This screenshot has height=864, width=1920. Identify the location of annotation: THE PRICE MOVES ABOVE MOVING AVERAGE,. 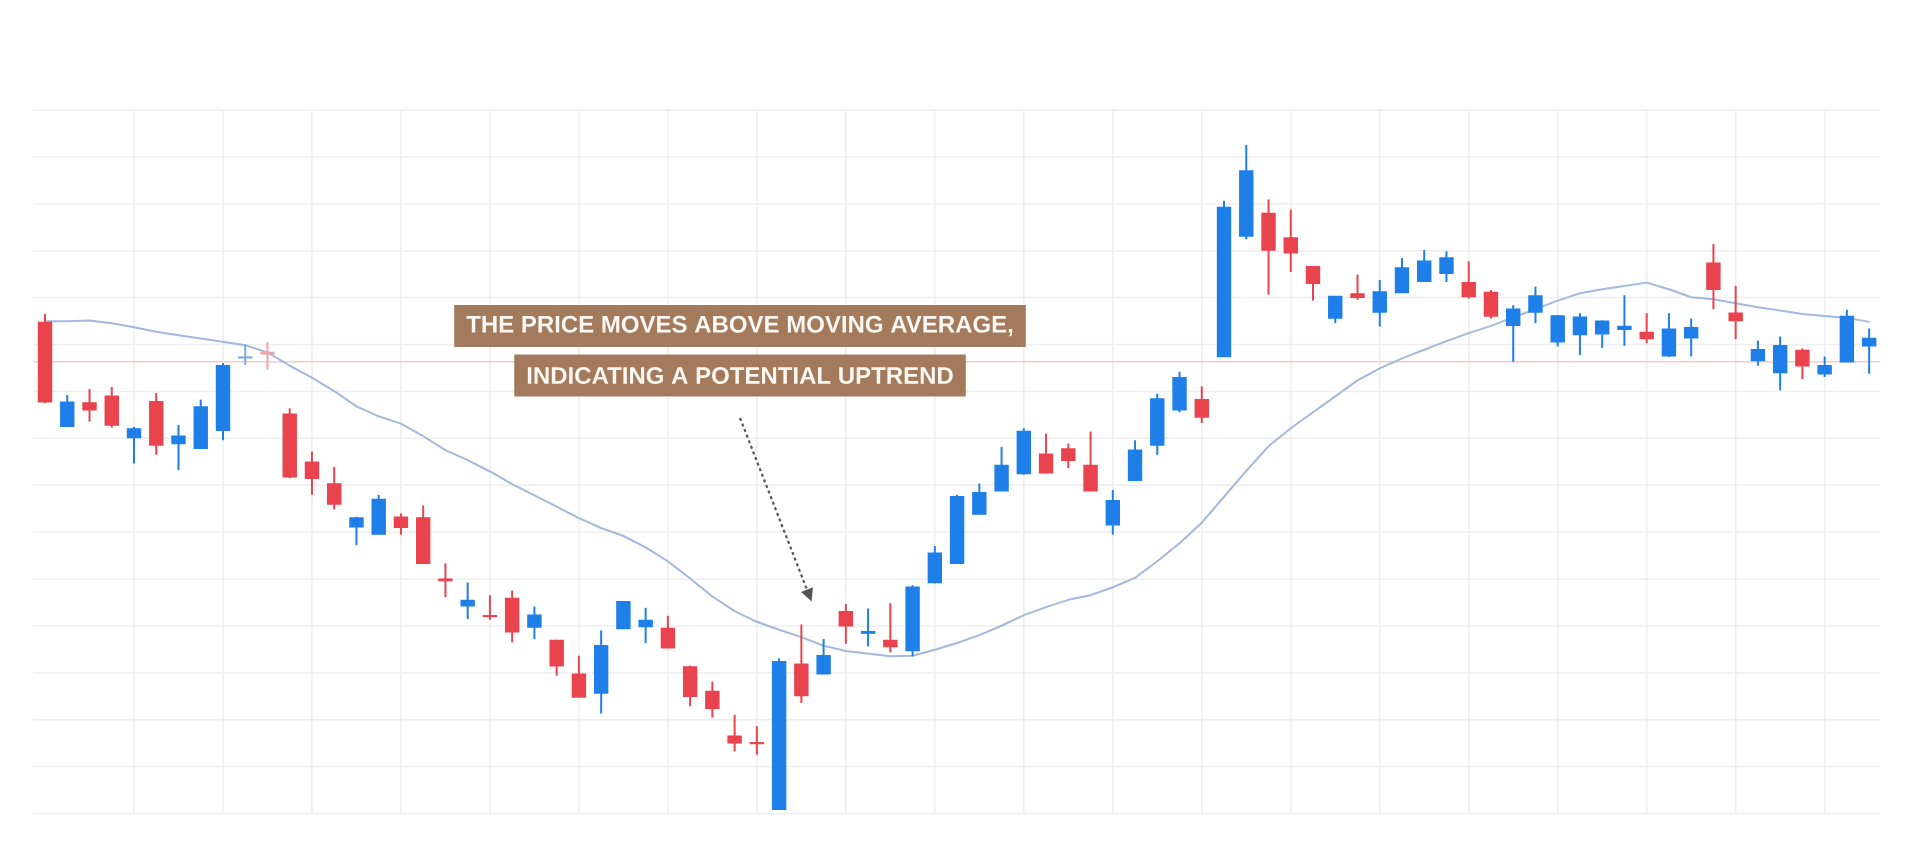
(739, 326).